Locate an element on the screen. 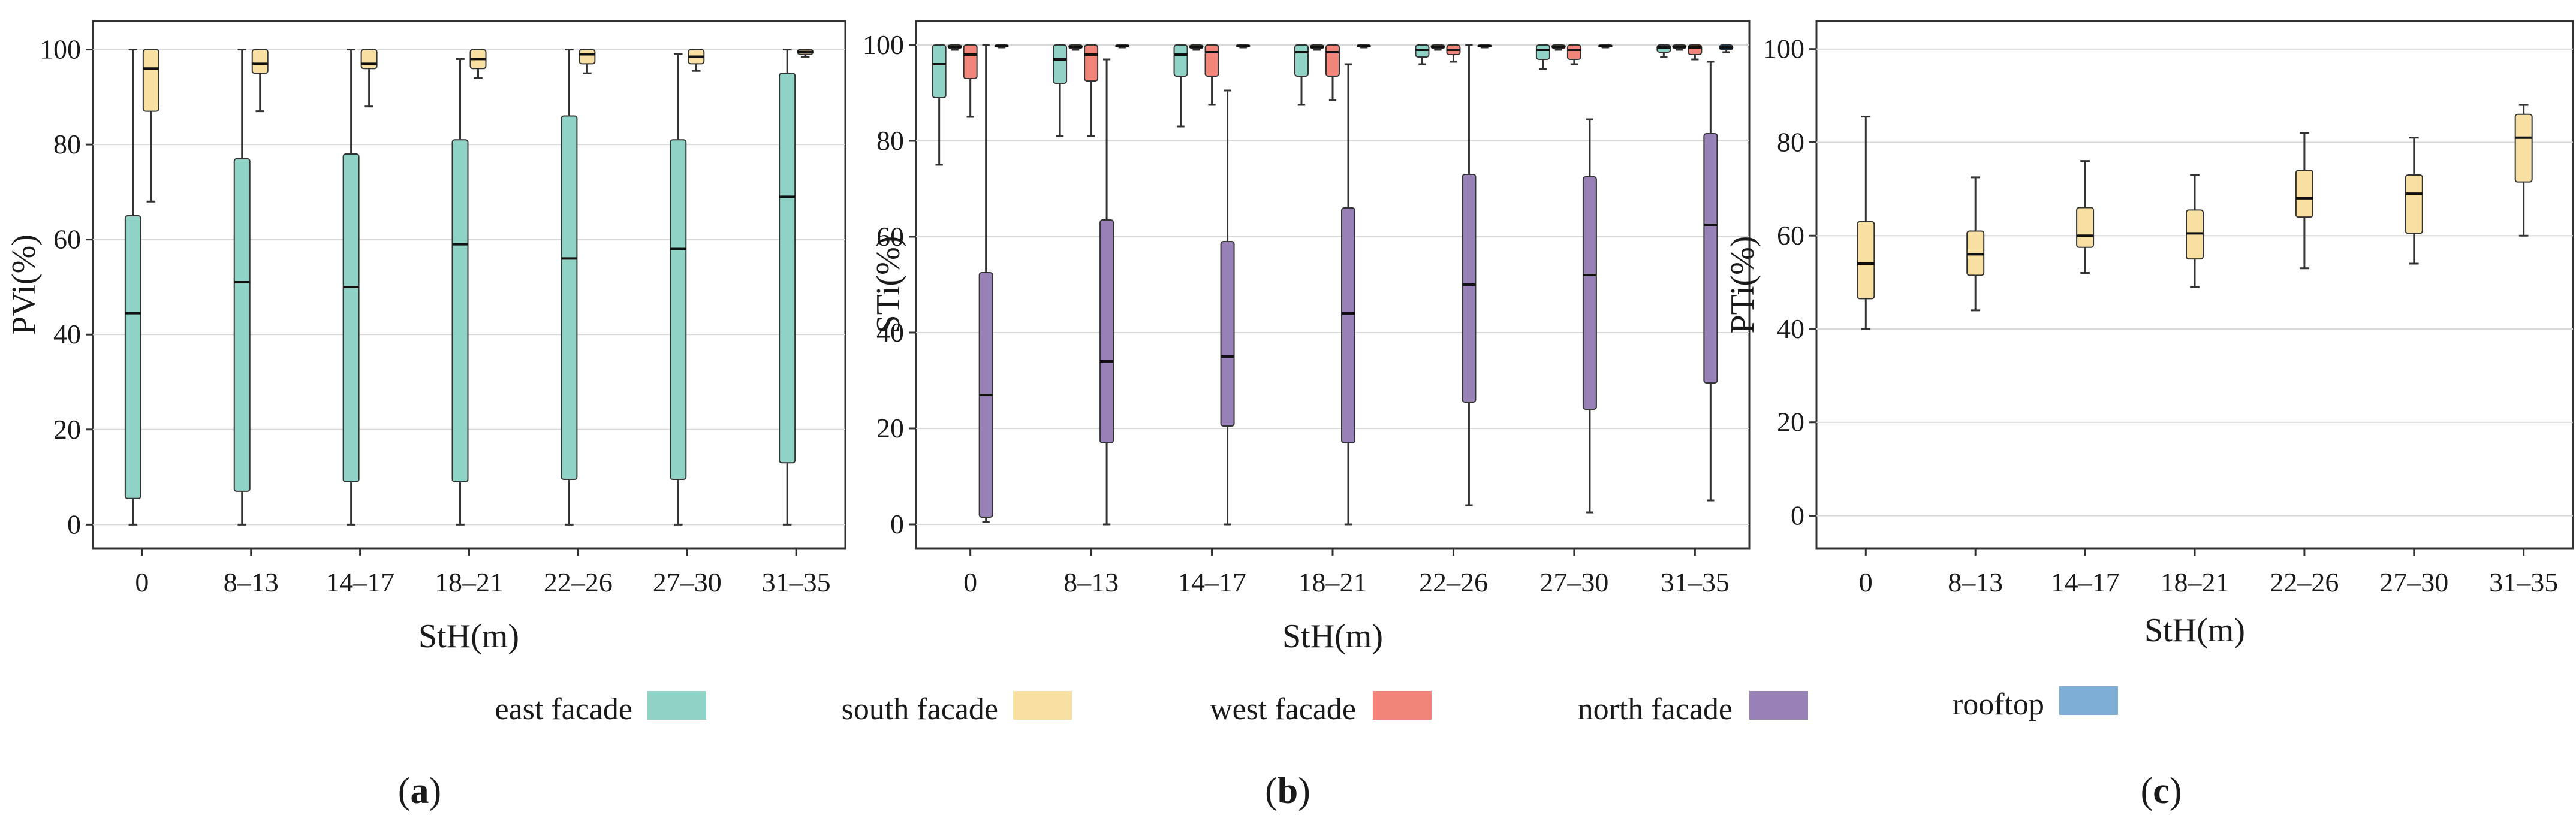 This screenshot has height=824, width=2576. panel-c-x-tick-label: 27–30 is located at coordinates (2413, 582).